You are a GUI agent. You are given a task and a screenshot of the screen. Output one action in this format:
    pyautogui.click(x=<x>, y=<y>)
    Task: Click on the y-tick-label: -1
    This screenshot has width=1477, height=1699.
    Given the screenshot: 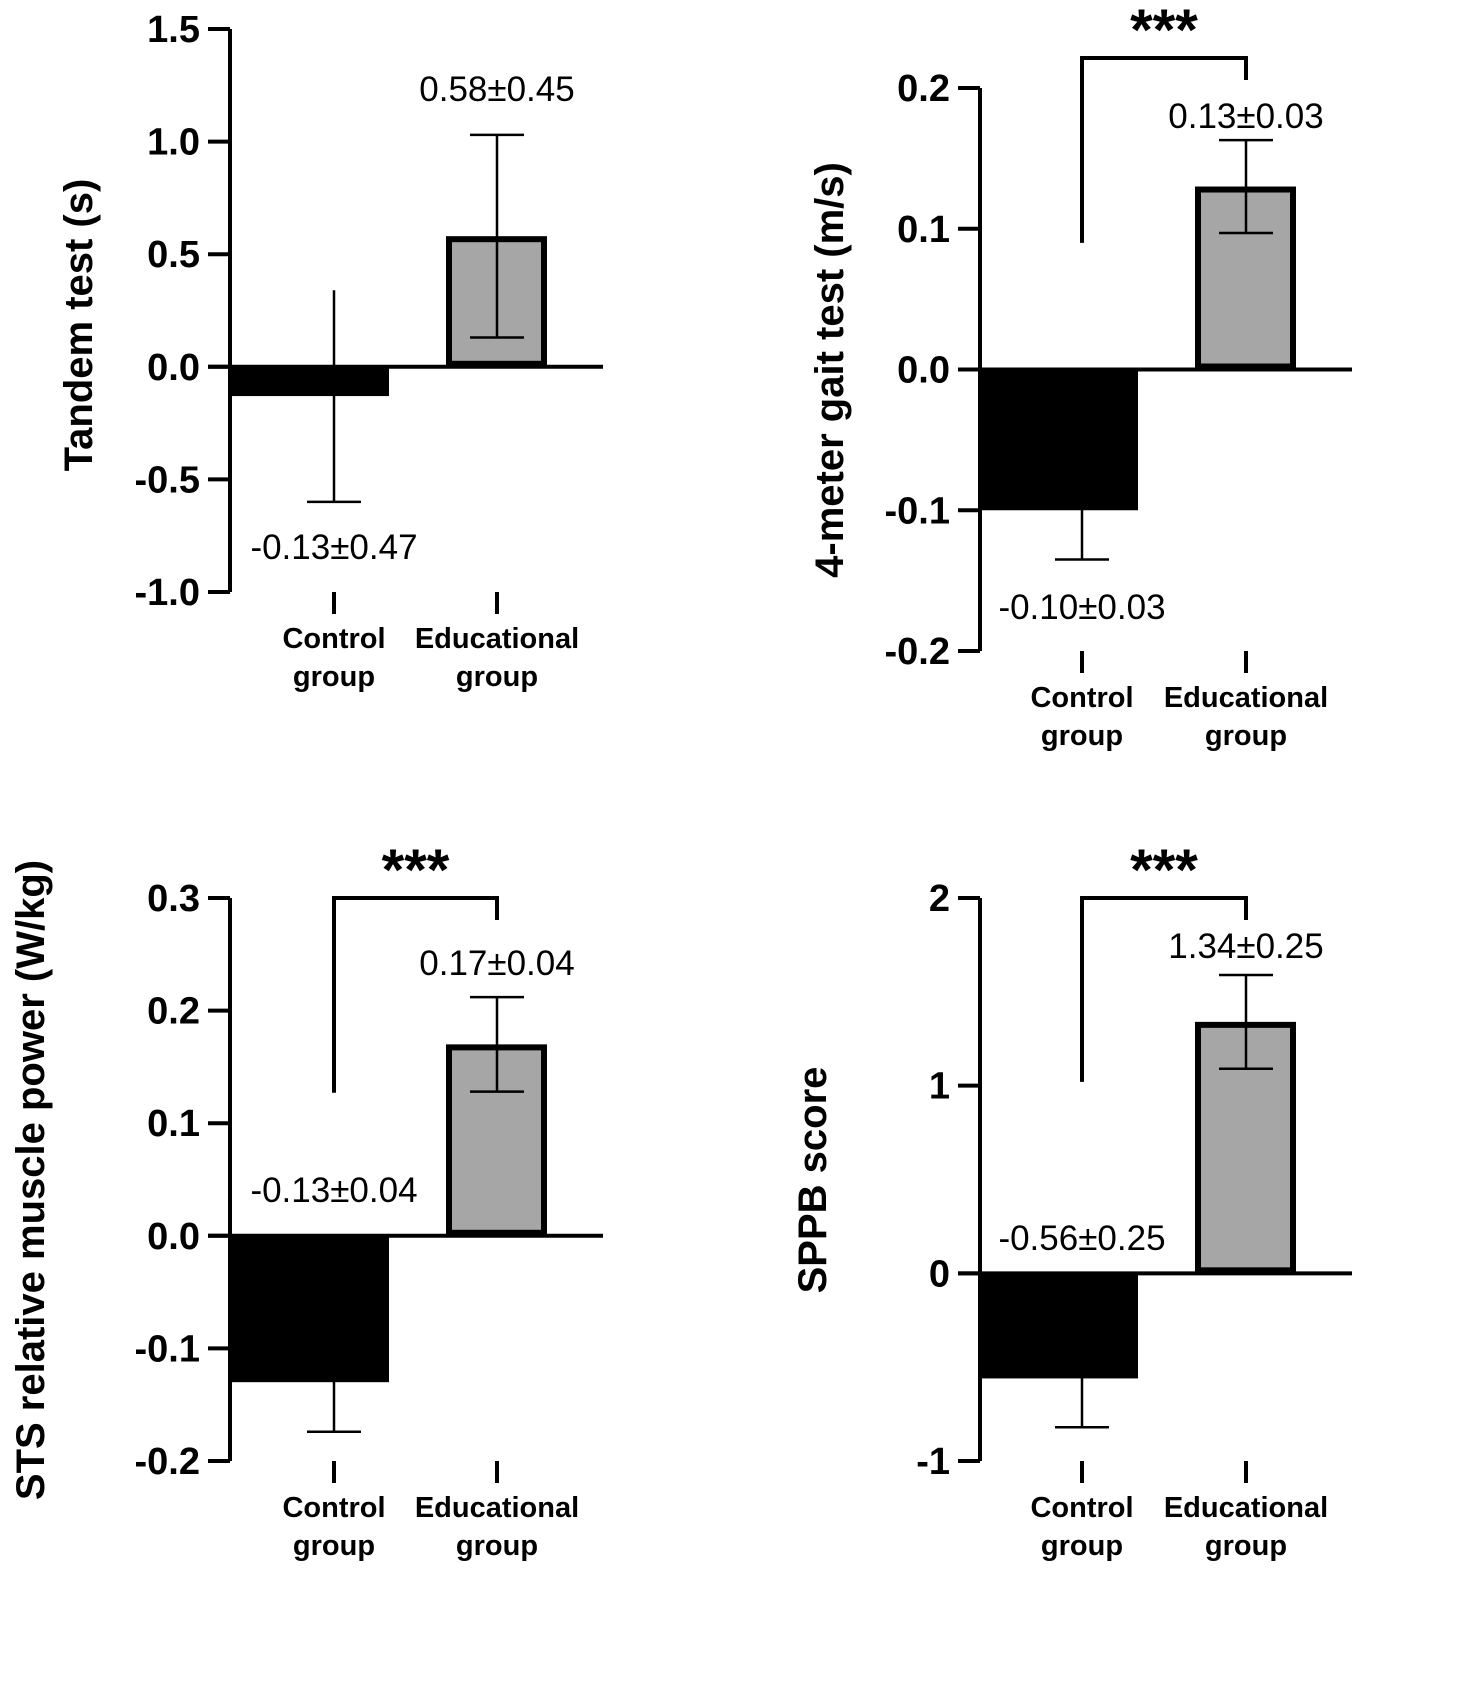 What is the action you would take?
    pyautogui.click(x=933, y=1462)
    